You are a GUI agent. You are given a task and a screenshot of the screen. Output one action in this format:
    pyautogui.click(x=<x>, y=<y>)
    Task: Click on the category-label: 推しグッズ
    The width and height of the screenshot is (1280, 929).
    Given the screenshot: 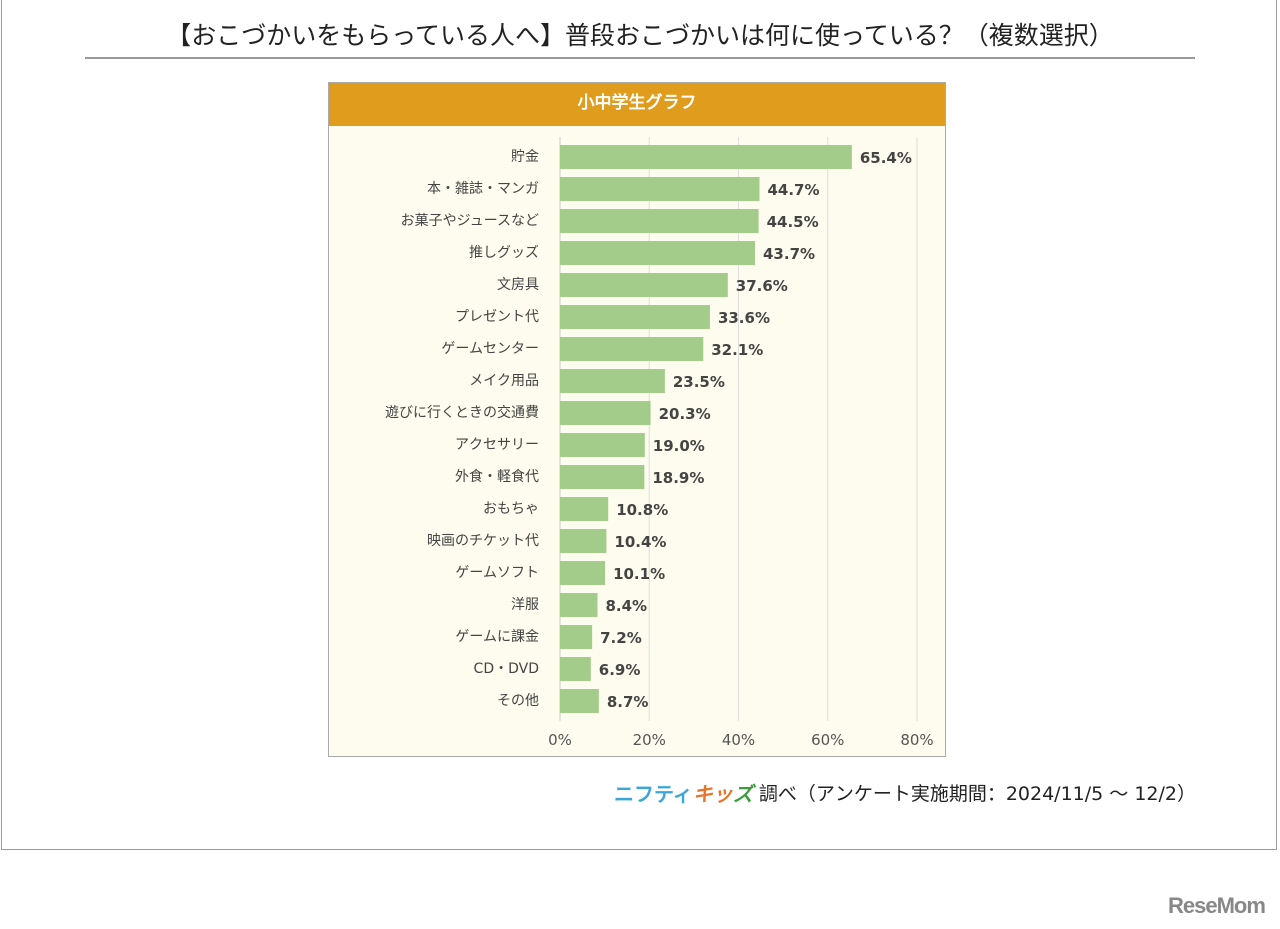 What is the action you would take?
    pyautogui.click(x=504, y=253)
    